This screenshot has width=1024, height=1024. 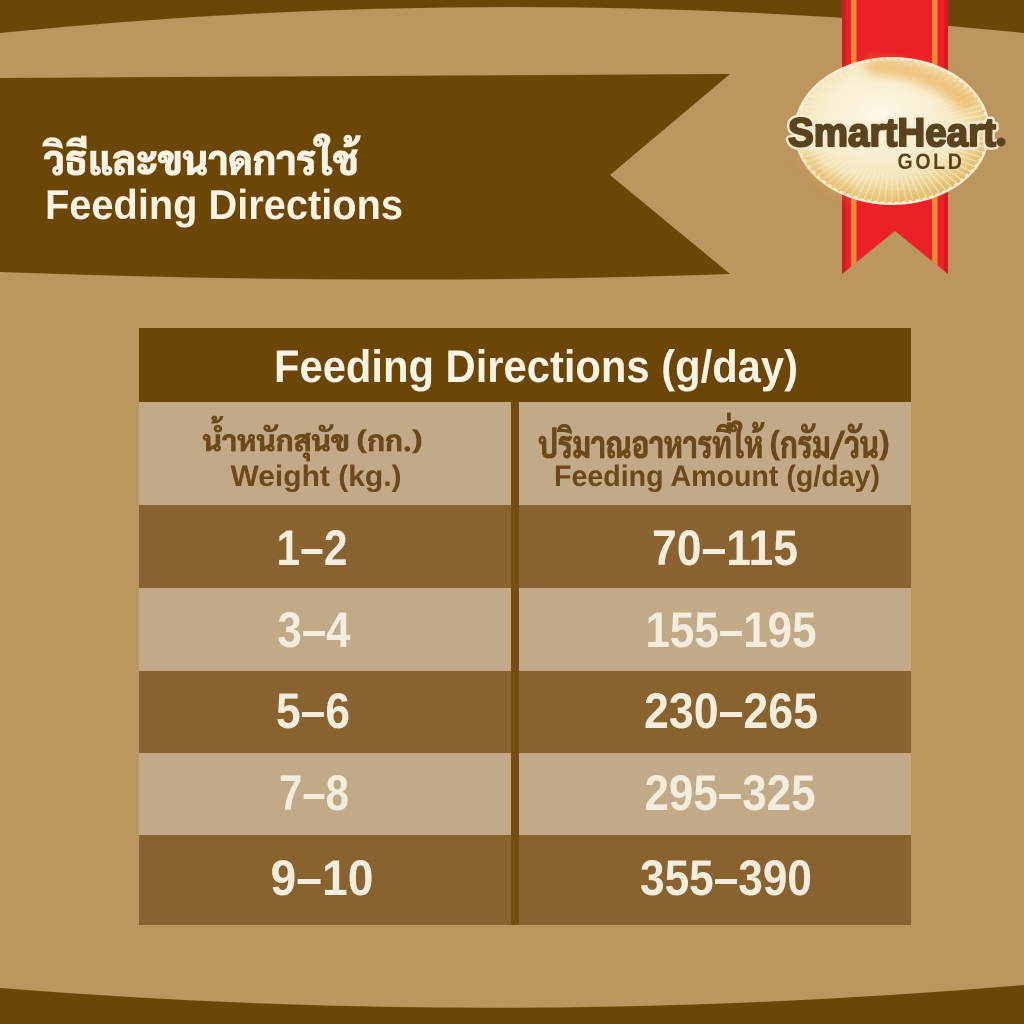 I want to click on svg-text: 3–4, so click(x=314, y=630).